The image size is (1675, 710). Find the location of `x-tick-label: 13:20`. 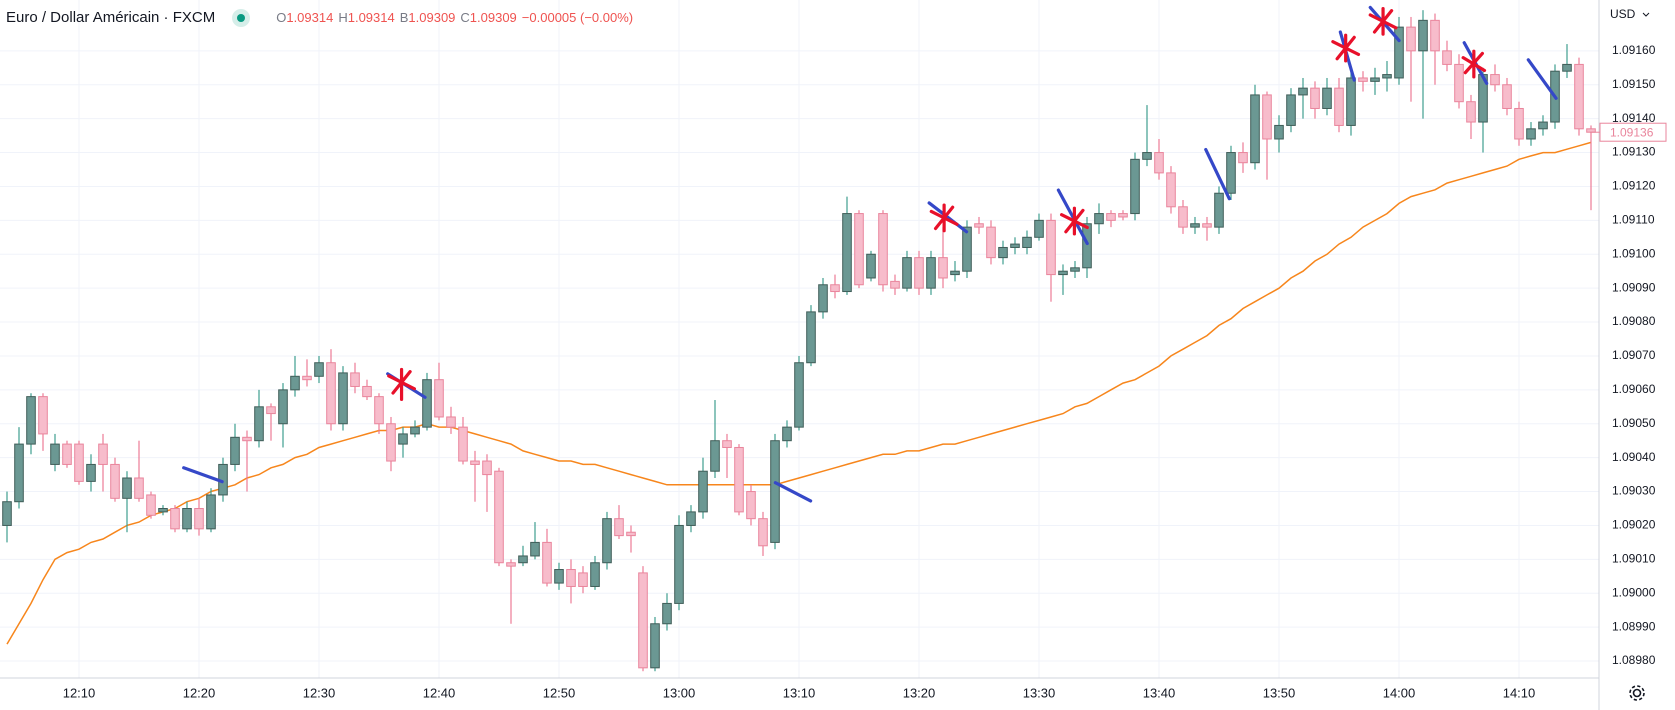

x-tick-label: 13:20 is located at coordinates (919, 692).